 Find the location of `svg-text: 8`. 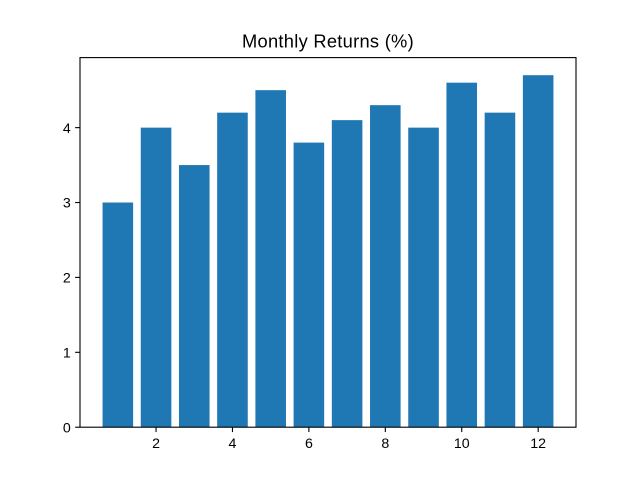

svg-text: 8 is located at coordinates (385, 444).